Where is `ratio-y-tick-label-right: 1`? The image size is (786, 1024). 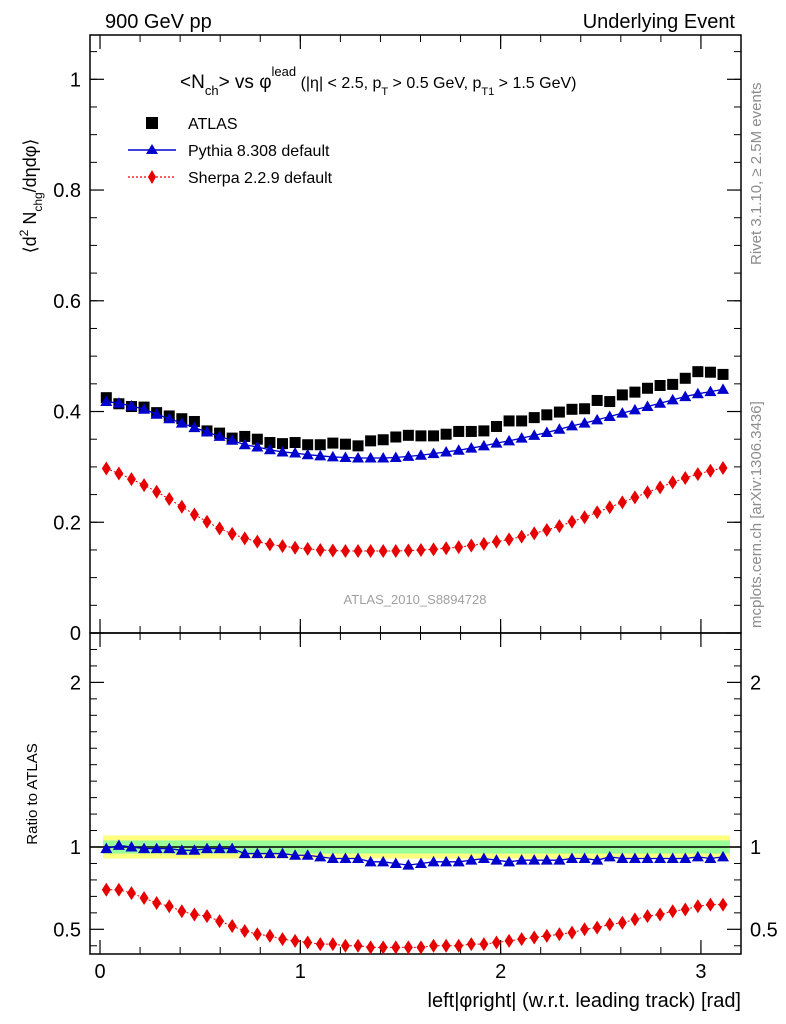
ratio-y-tick-label-right: 1 is located at coordinates (755, 848).